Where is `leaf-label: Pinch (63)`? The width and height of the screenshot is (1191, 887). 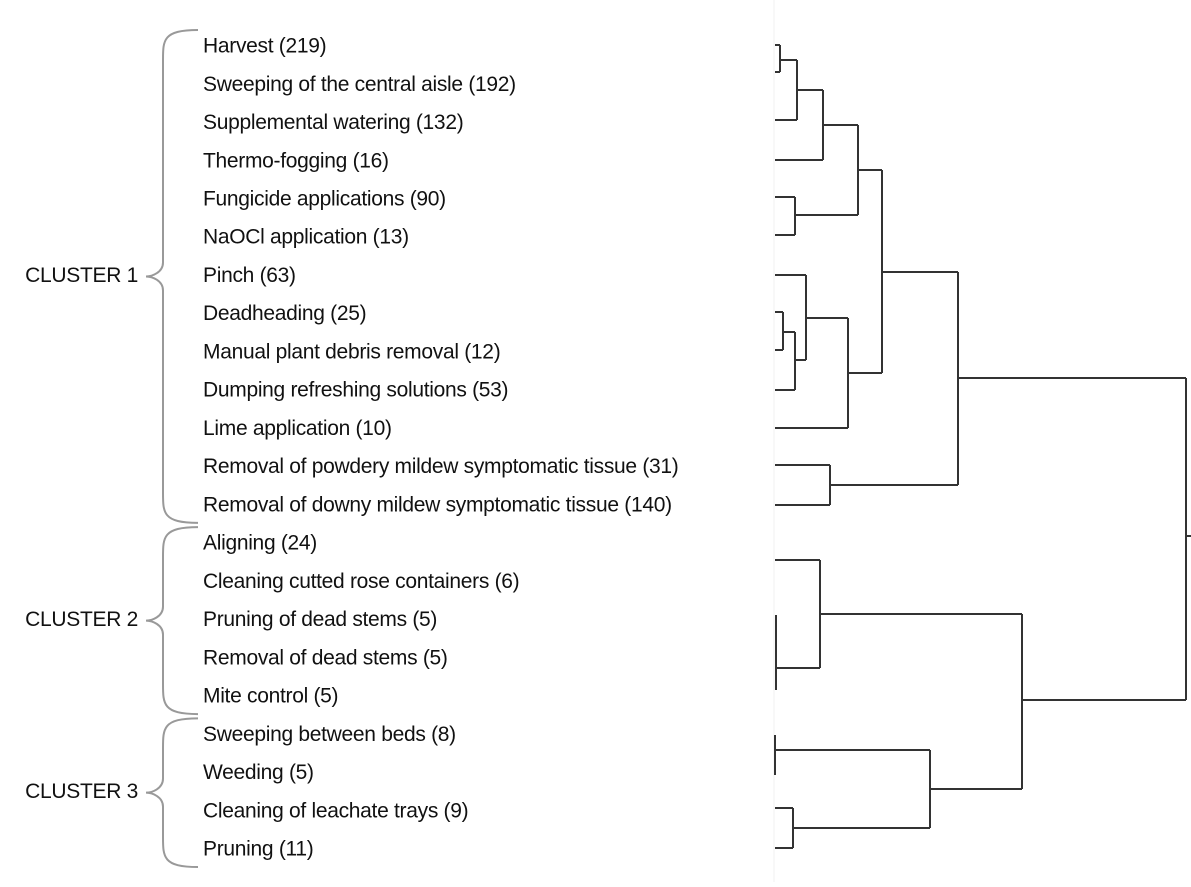 leaf-label: Pinch (63) is located at coordinates (249, 275).